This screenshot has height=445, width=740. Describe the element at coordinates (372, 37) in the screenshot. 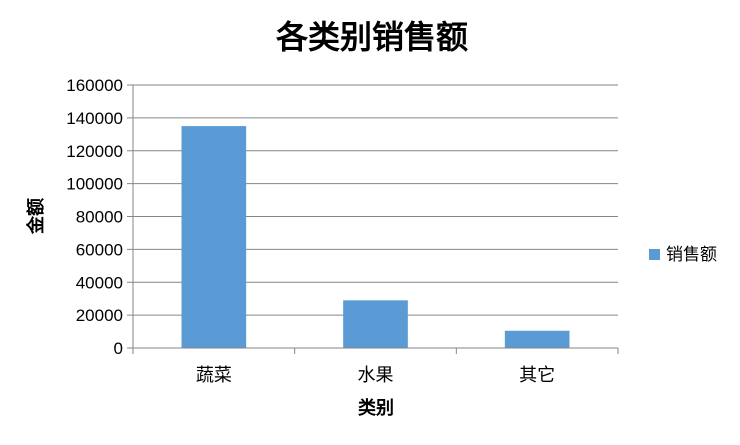

I see `chart-title: 各类别销售额` at that location.